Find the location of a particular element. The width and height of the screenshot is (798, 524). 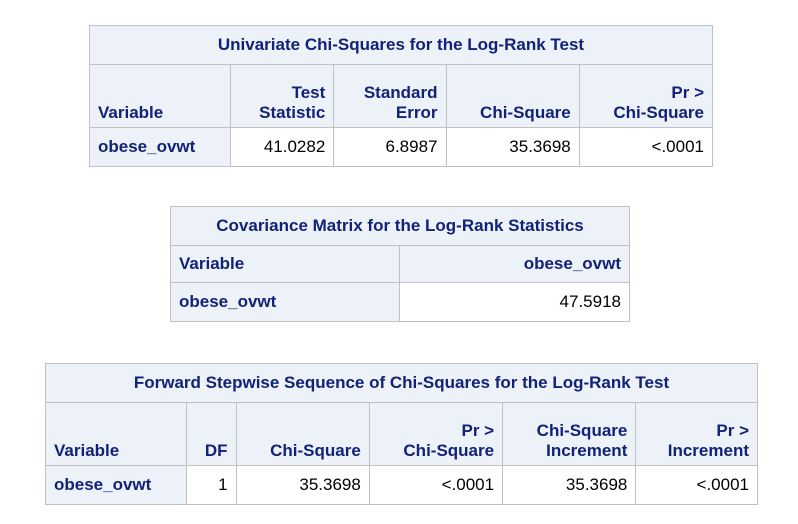

header-pr-increment: Pr > Increment is located at coordinates (696, 434).